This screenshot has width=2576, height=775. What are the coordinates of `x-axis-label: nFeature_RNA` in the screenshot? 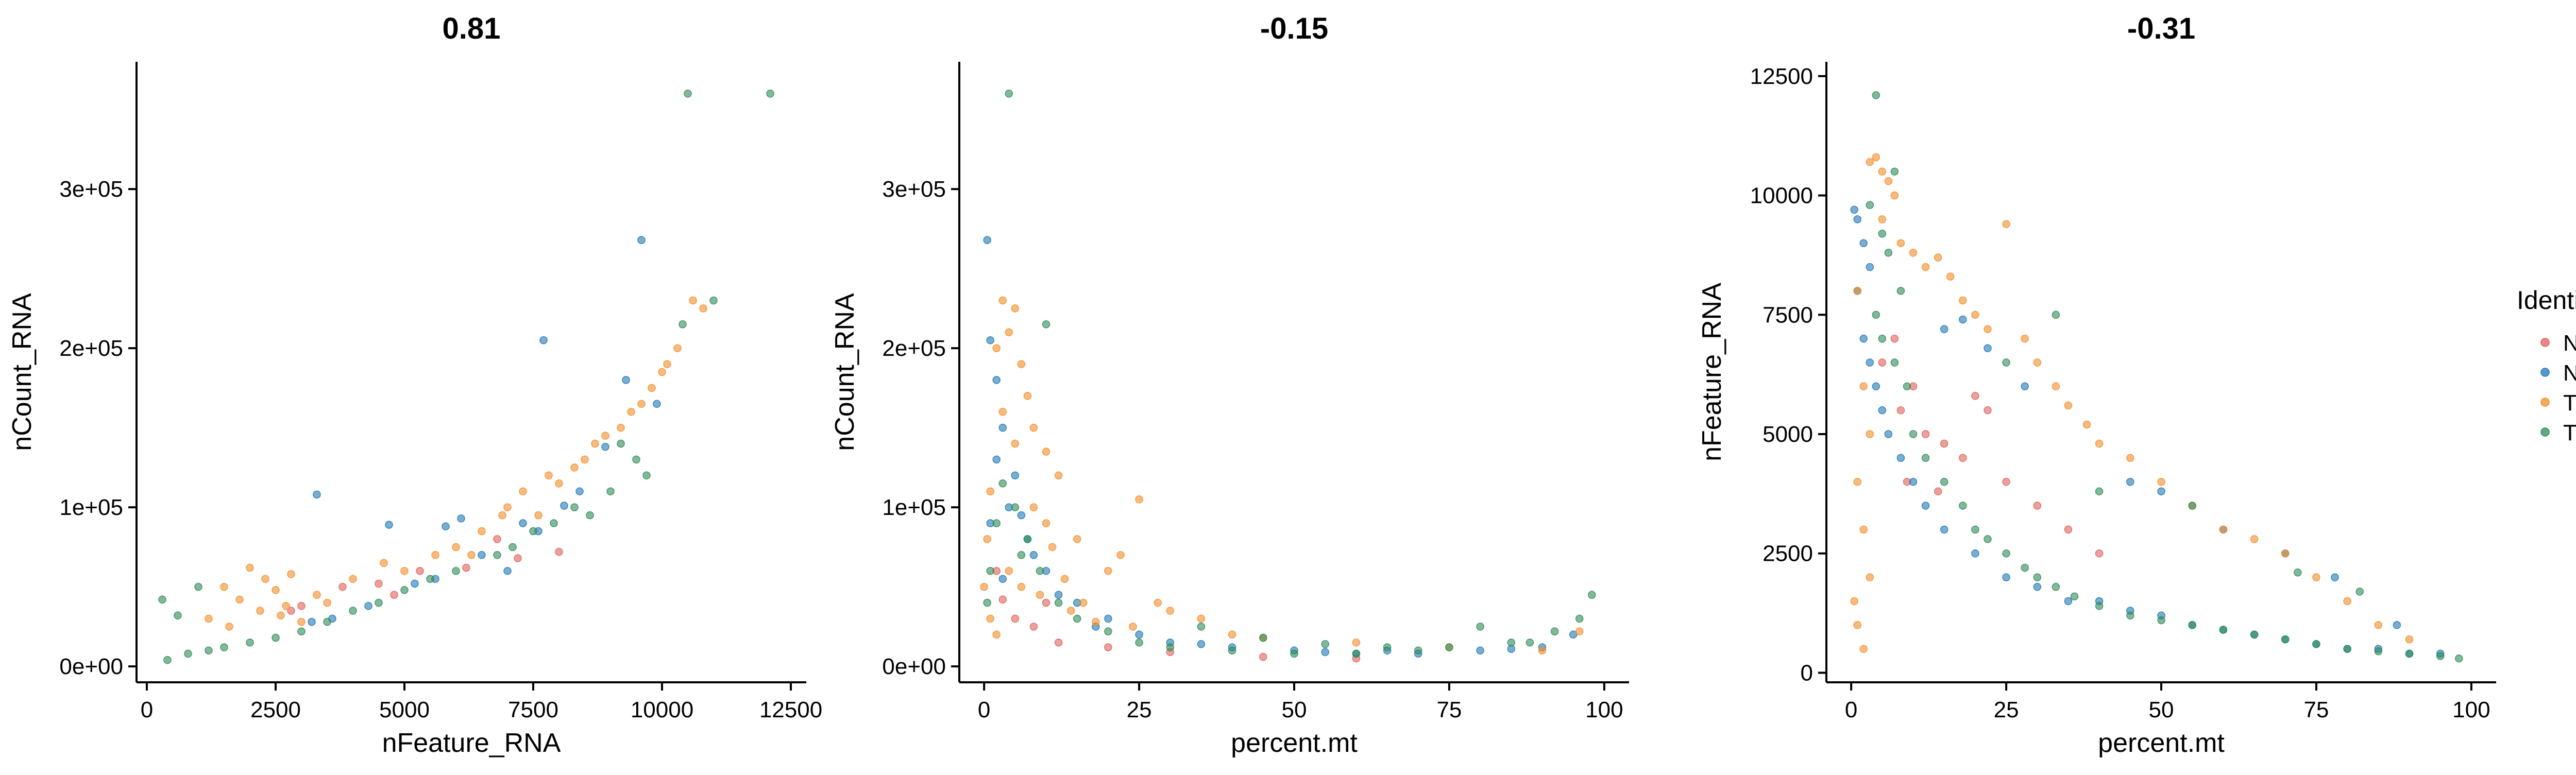 It's located at (471, 743).